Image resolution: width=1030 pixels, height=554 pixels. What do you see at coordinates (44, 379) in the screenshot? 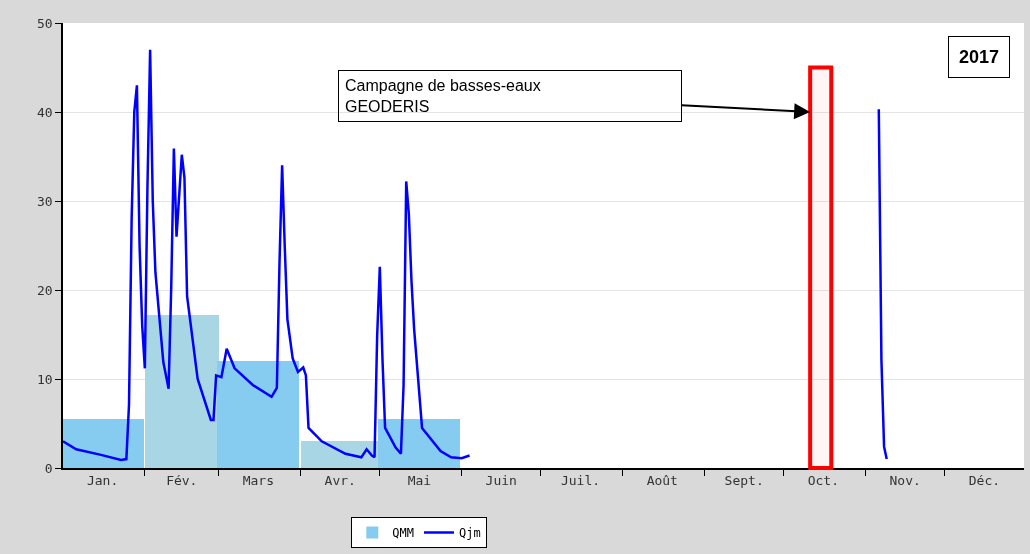
I see `y-tick-label: 10` at bounding box center [44, 379].